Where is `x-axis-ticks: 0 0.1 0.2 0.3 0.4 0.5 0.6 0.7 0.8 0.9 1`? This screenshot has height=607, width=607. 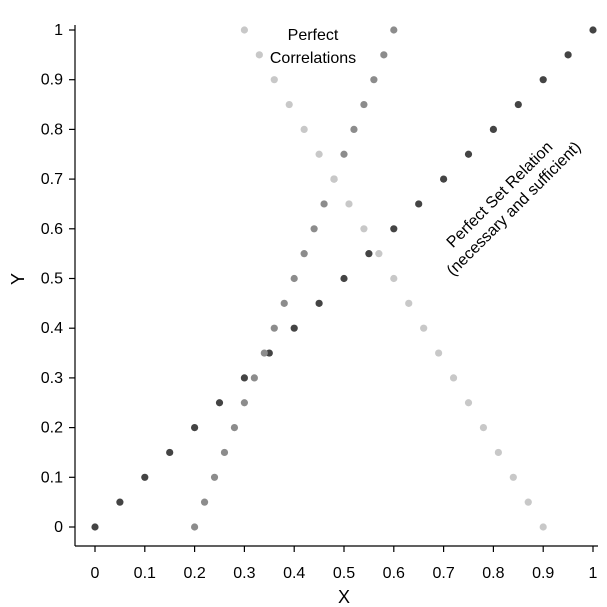 x-axis-ticks: 0 0.1 0.2 0.3 0.4 0.5 0.6 0.7 0.8 0.9 1 is located at coordinates (344, 564).